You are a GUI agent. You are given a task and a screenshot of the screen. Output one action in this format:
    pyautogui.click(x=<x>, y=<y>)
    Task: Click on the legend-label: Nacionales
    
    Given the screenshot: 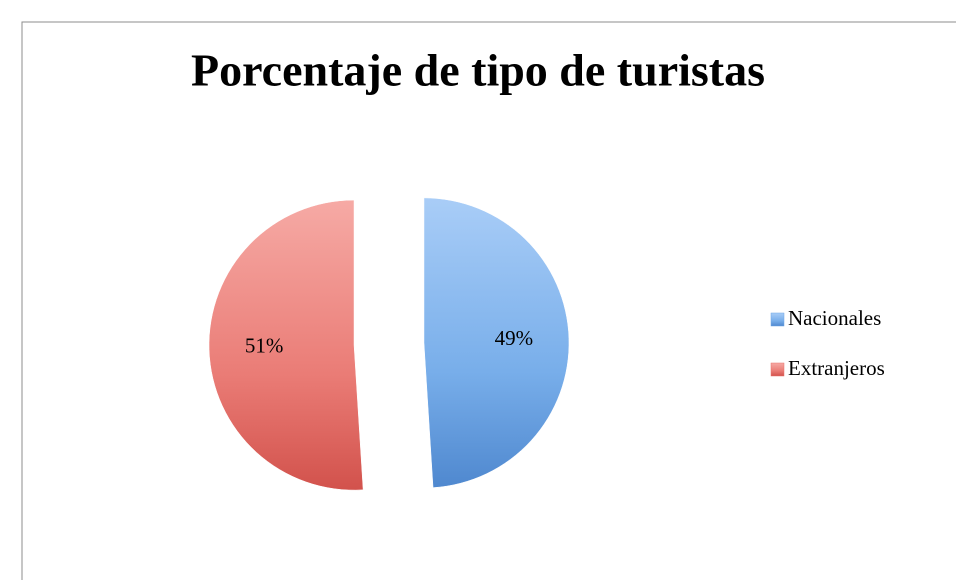 What is the action you would take?
    pyautogui.click(x=834, y=318)
    